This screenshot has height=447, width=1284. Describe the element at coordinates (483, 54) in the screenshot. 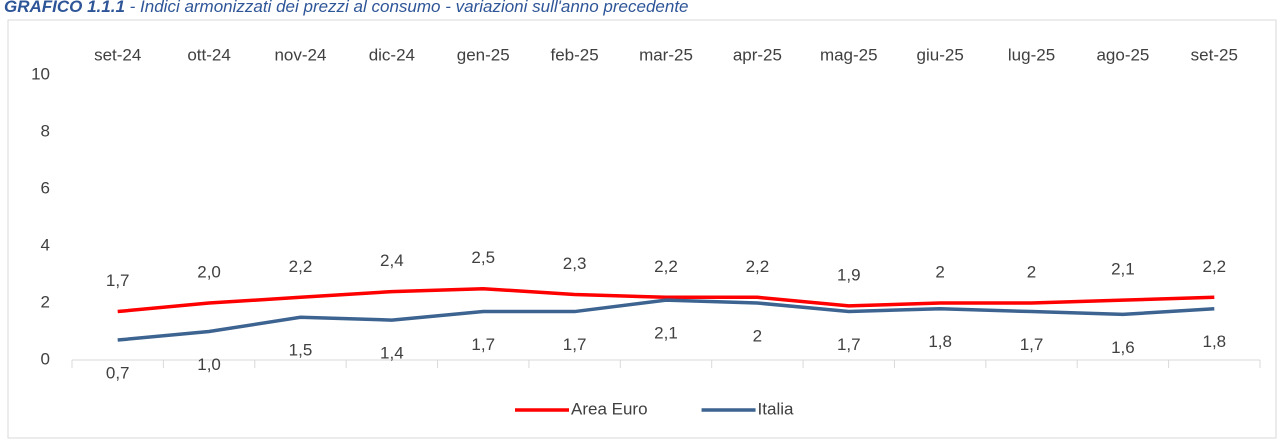

I see `x-tick-label: gen-25` at that location.